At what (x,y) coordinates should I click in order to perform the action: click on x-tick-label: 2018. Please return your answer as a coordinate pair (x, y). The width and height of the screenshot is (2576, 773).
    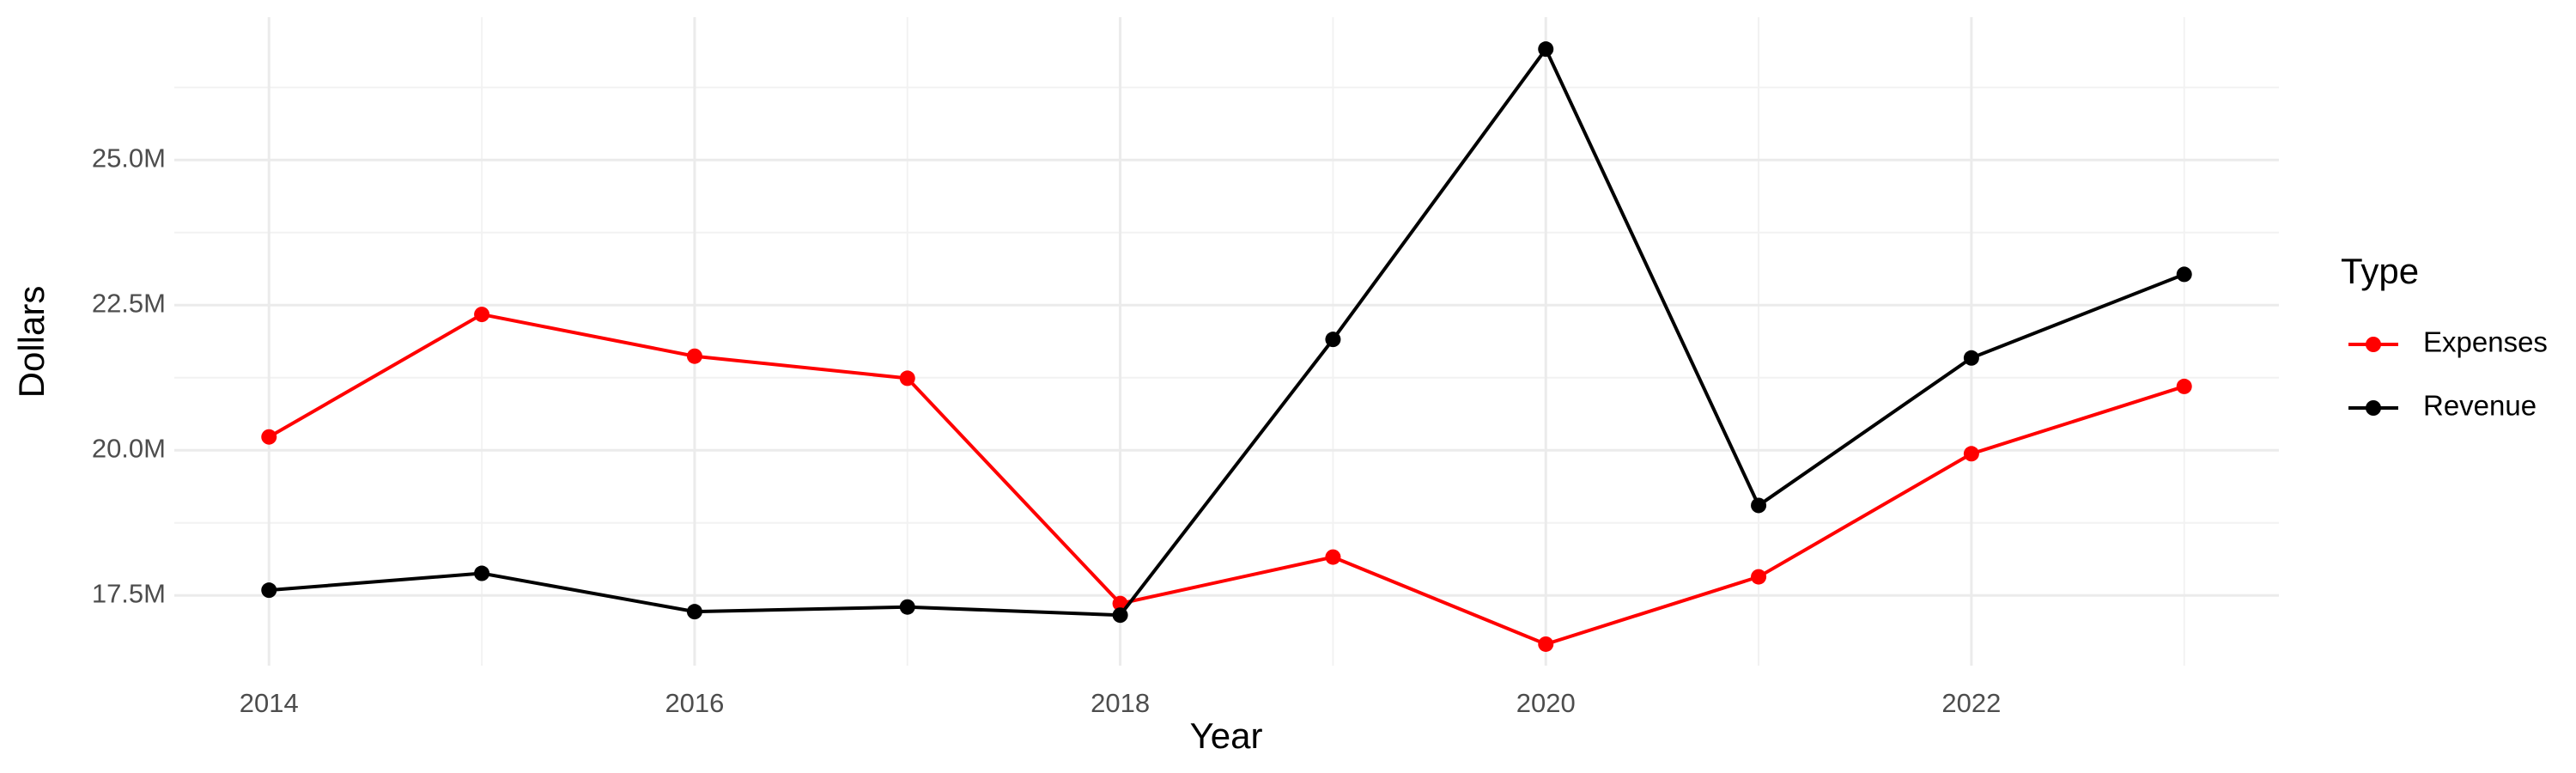
    Looking at the image, I should click on (1120, 703).